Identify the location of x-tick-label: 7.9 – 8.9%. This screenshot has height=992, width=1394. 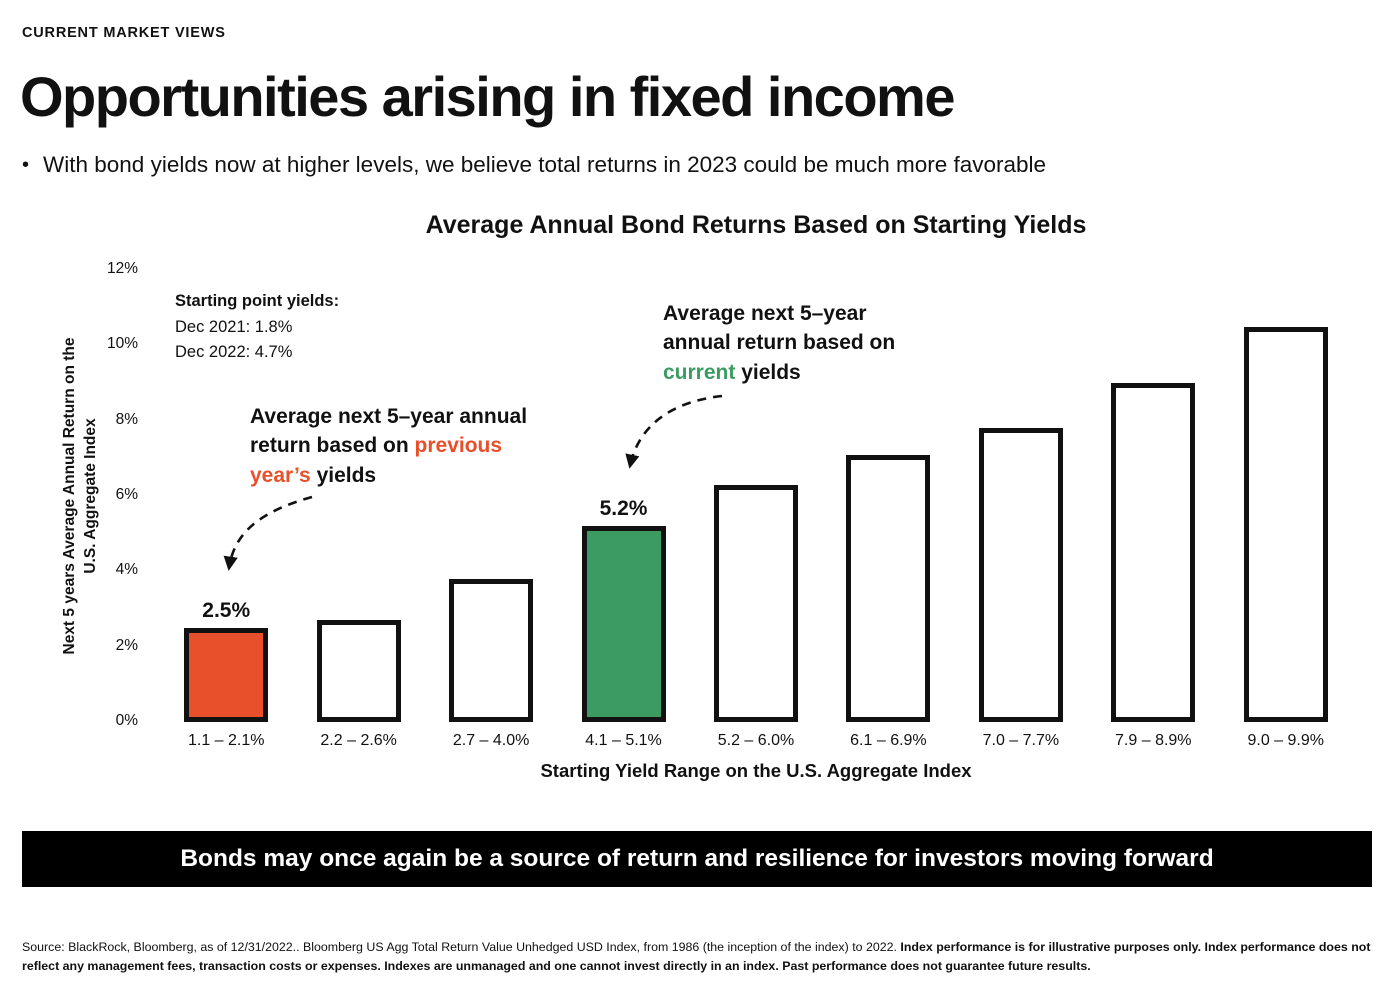
(1153, 740).